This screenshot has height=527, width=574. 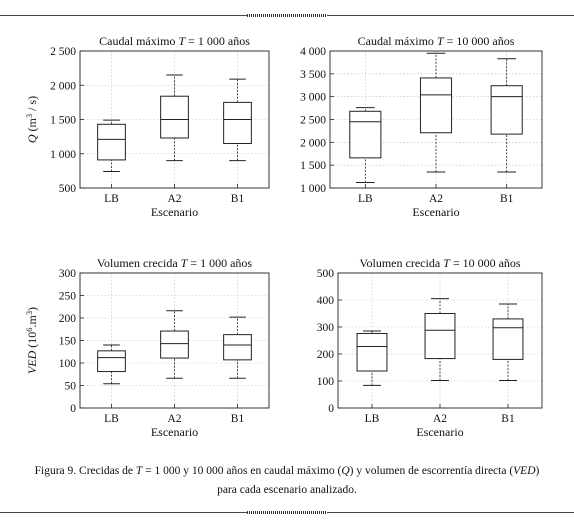 What do you see at coordinates (313, 75) in the screenshot?
I see `ytick-label: 3 500` at bounding box center [313, 75].